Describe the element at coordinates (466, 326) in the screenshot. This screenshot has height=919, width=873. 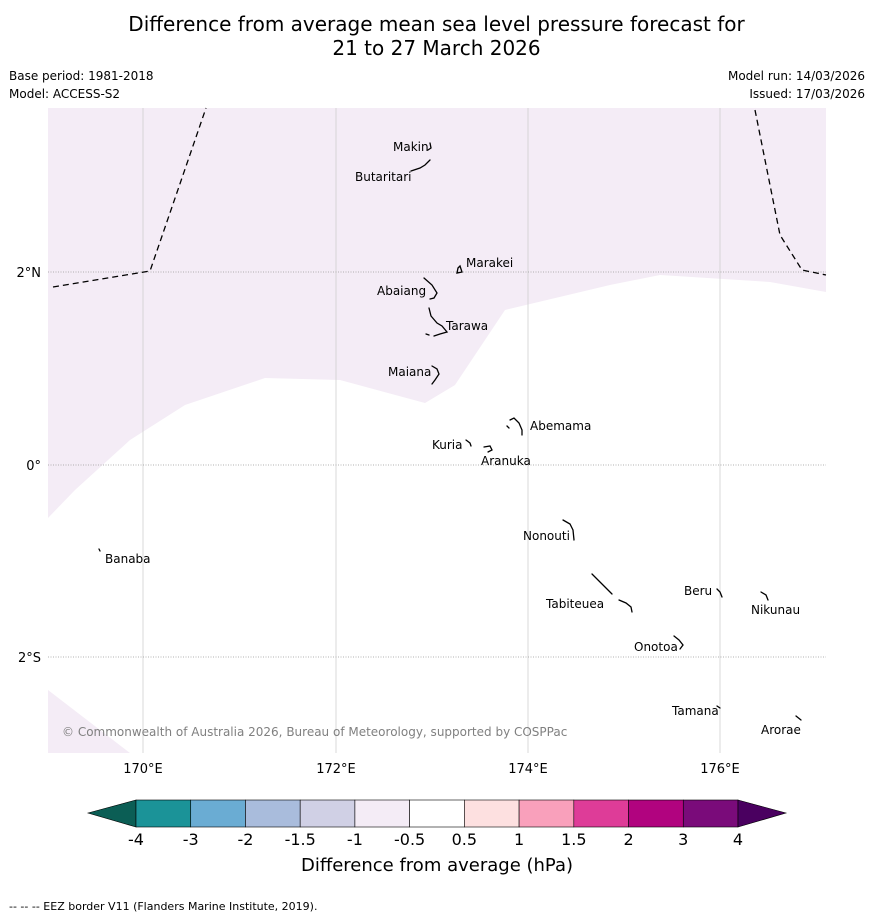
I see `label-tarawa: Tarawa` at that location.